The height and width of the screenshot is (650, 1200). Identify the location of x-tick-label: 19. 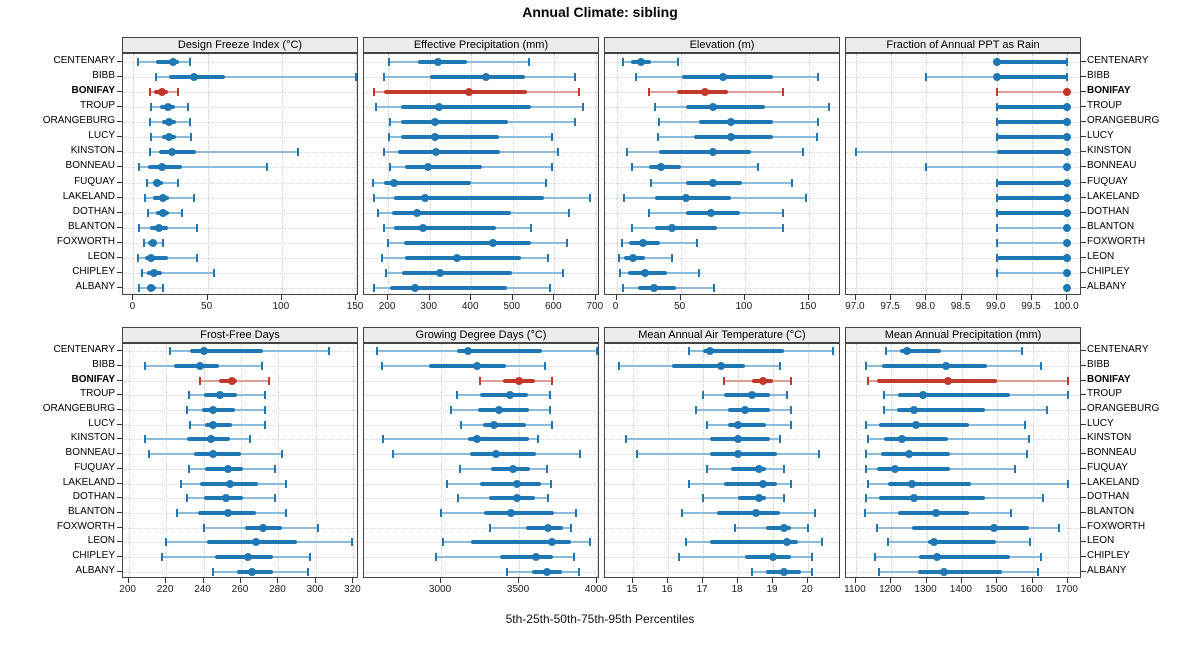
(772, 589).